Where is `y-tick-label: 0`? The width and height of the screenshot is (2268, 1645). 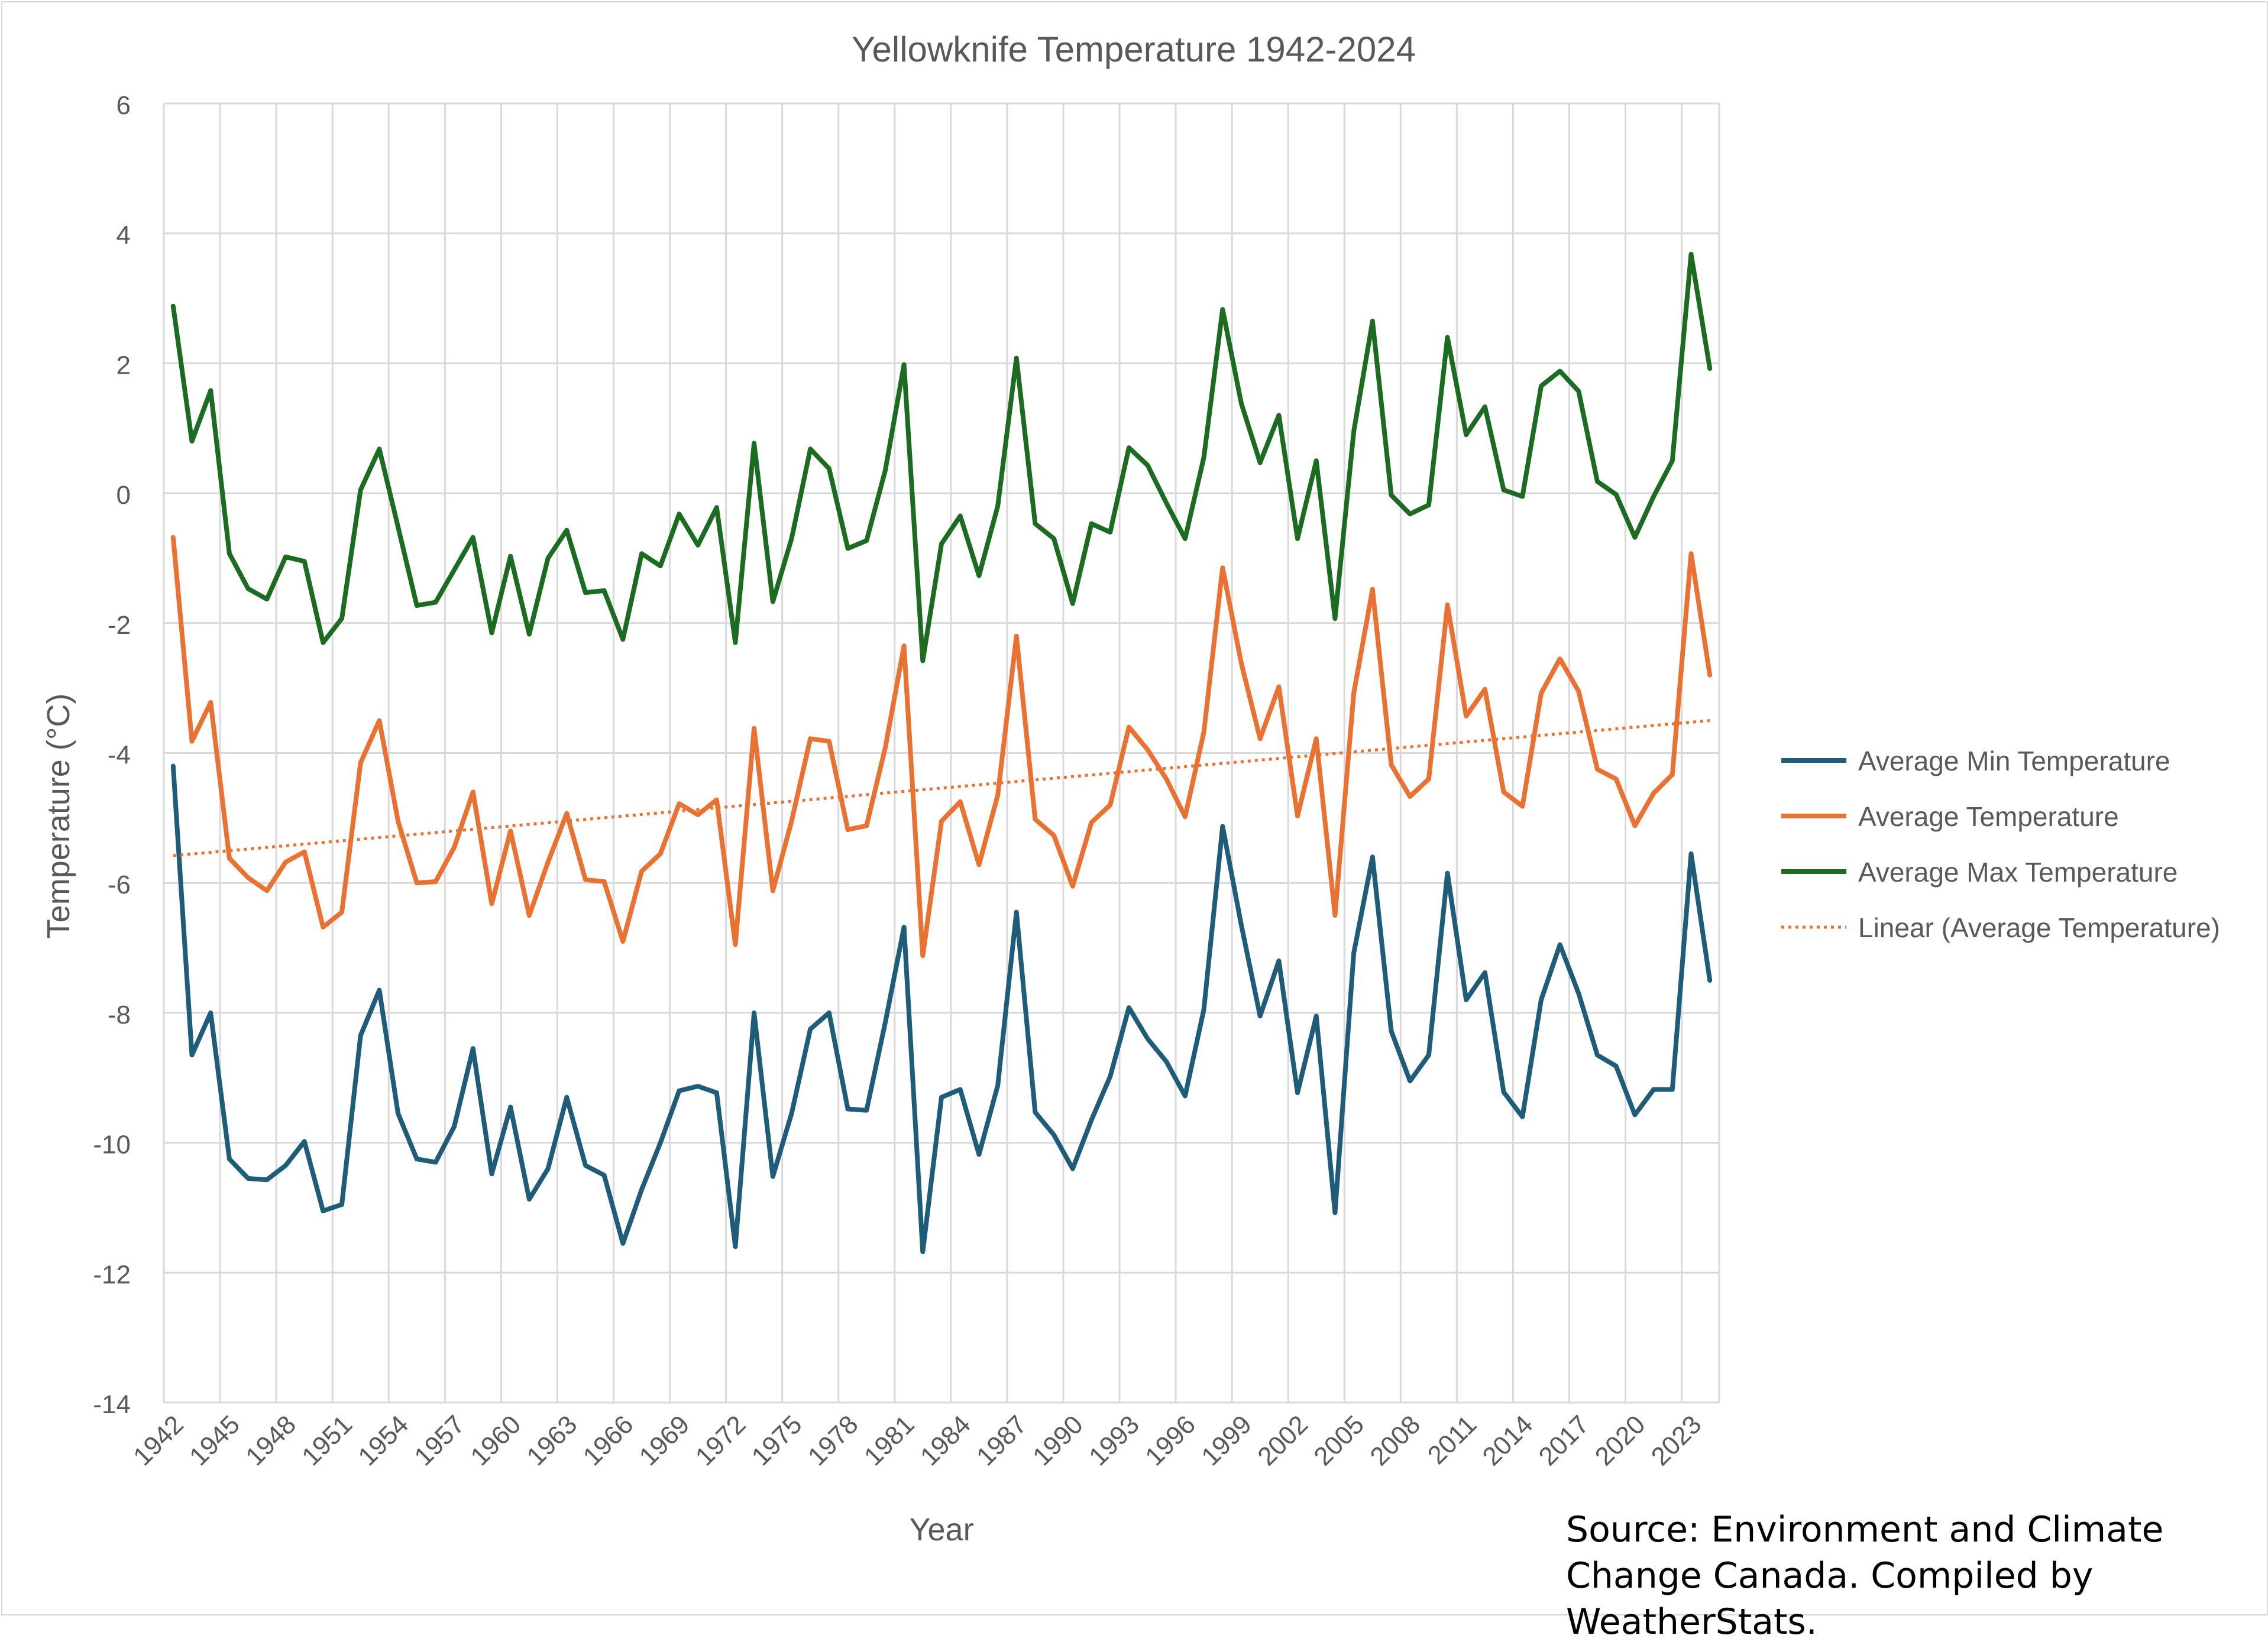 y-tick-label: 0 is located at coordinates (124, 495).